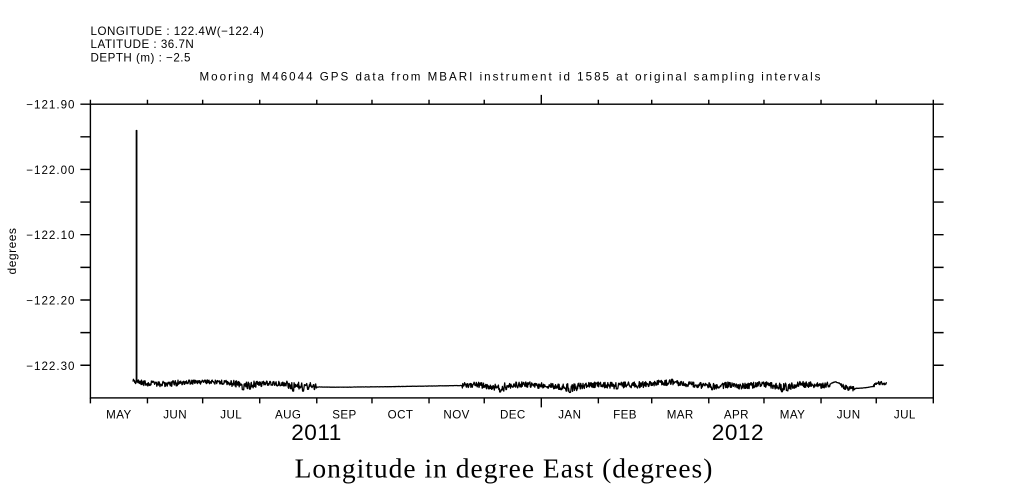 This screenshot has height=504, width=1009. I want to click on svg-text: 2012, so click(738, 432).